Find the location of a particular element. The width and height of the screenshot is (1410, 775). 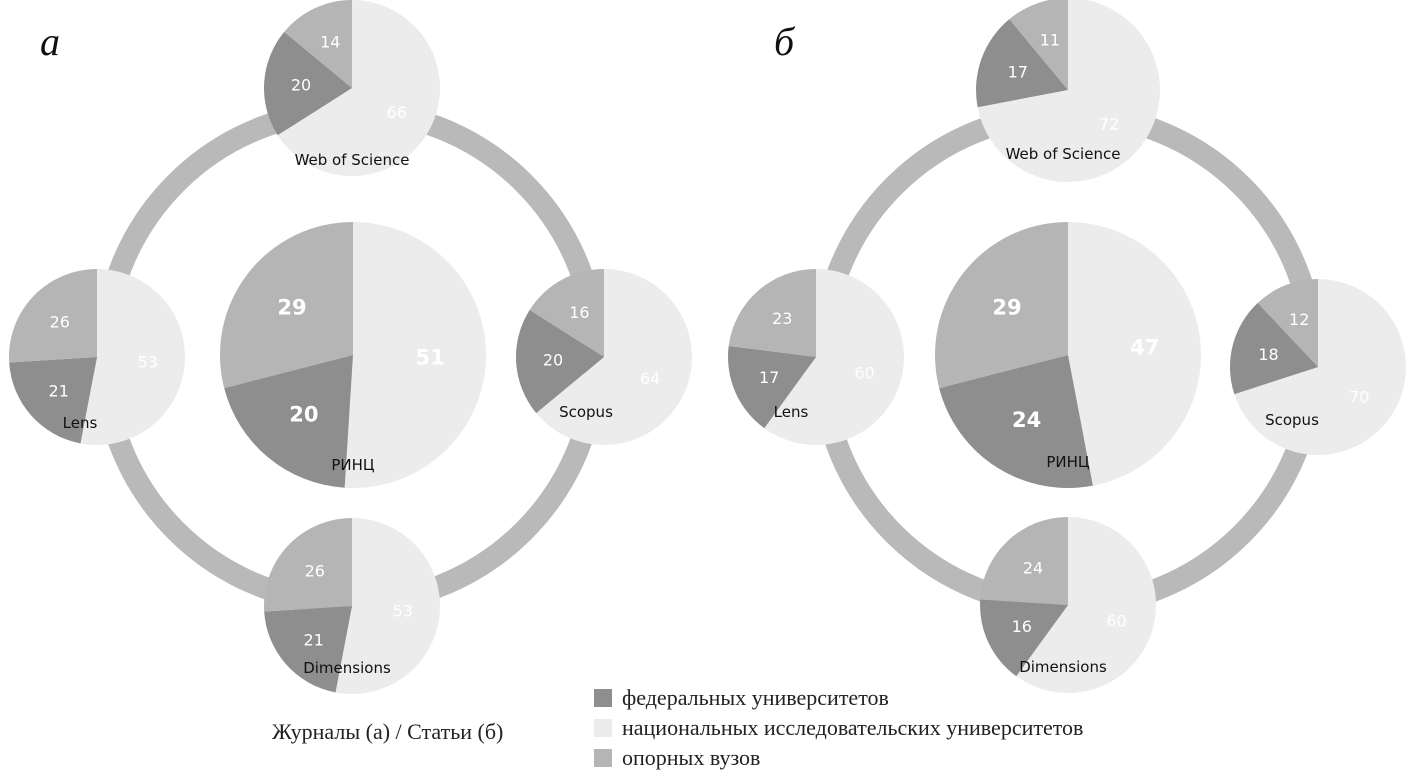

panel-label-a: а is located at coordinates (50, 41).